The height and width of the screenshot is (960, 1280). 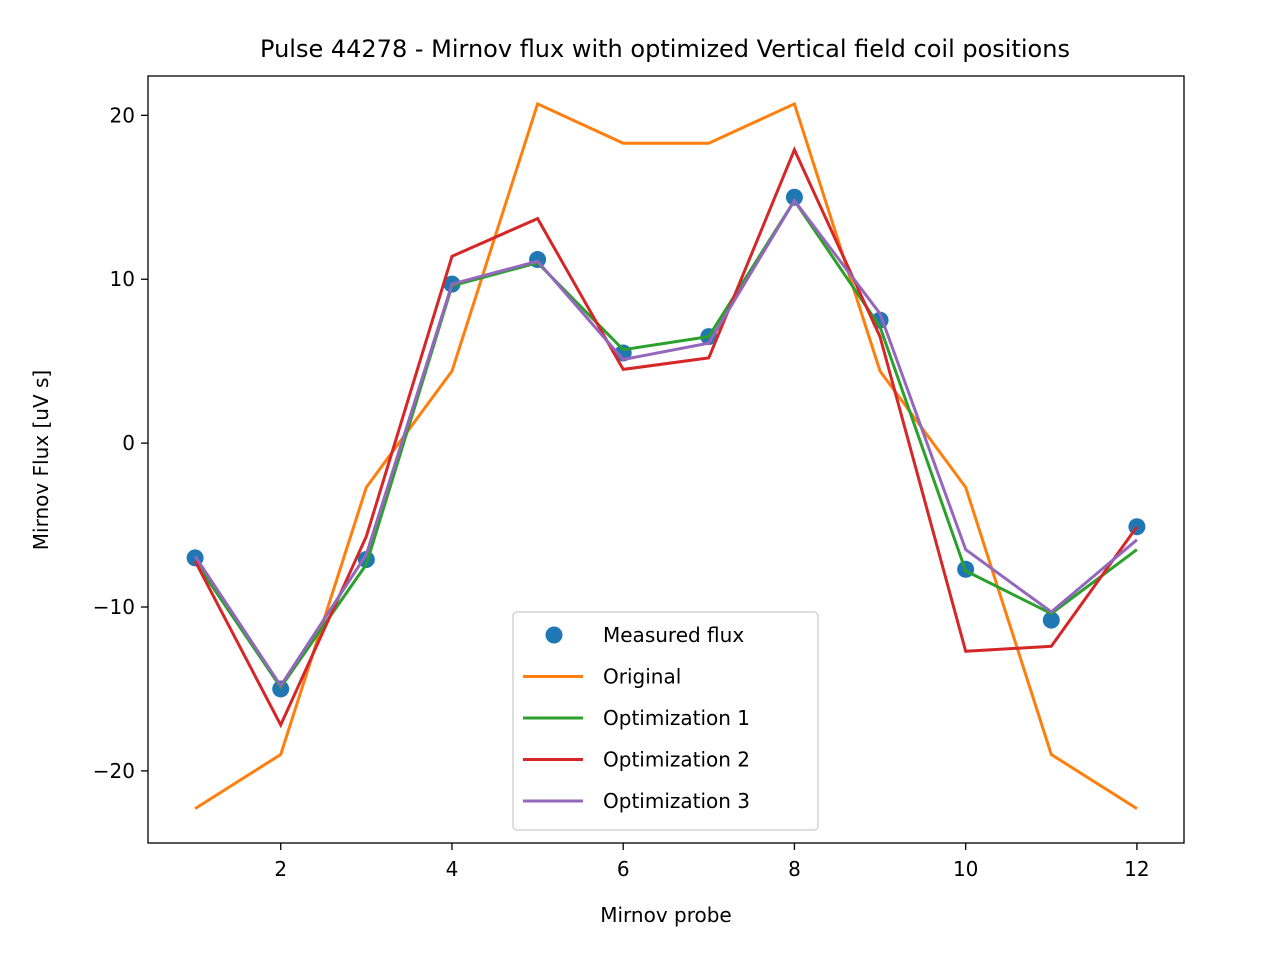 What do you see at coordinates (623, 869) in the screenshot?
I see `x-tick-label: 6` at bounding box center [623, 869].